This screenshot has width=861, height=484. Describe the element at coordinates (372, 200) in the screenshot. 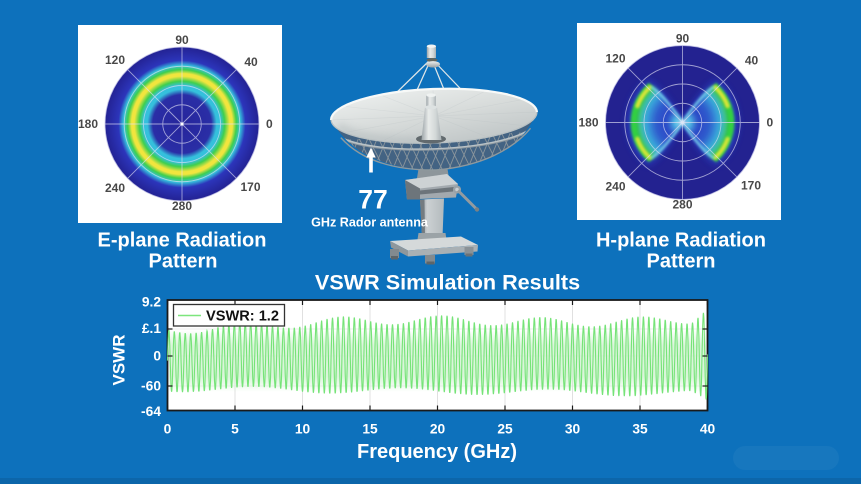

I see `svg-text: 77` at that location.